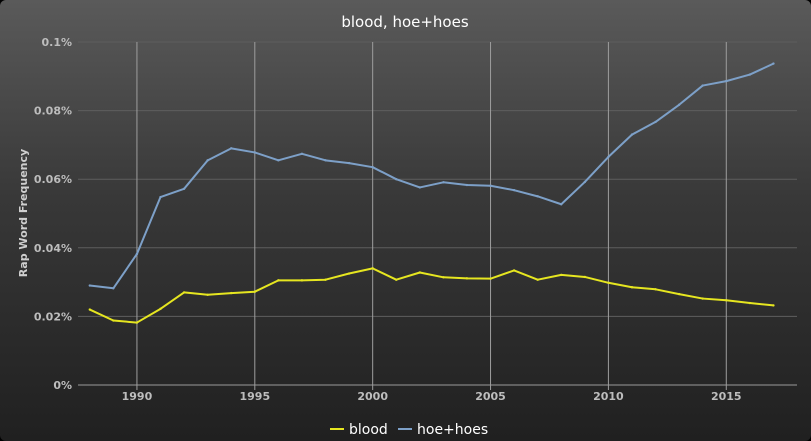 This screenshot has width=811, height=441. I want to click on series-line-blood, so click(431, 295).